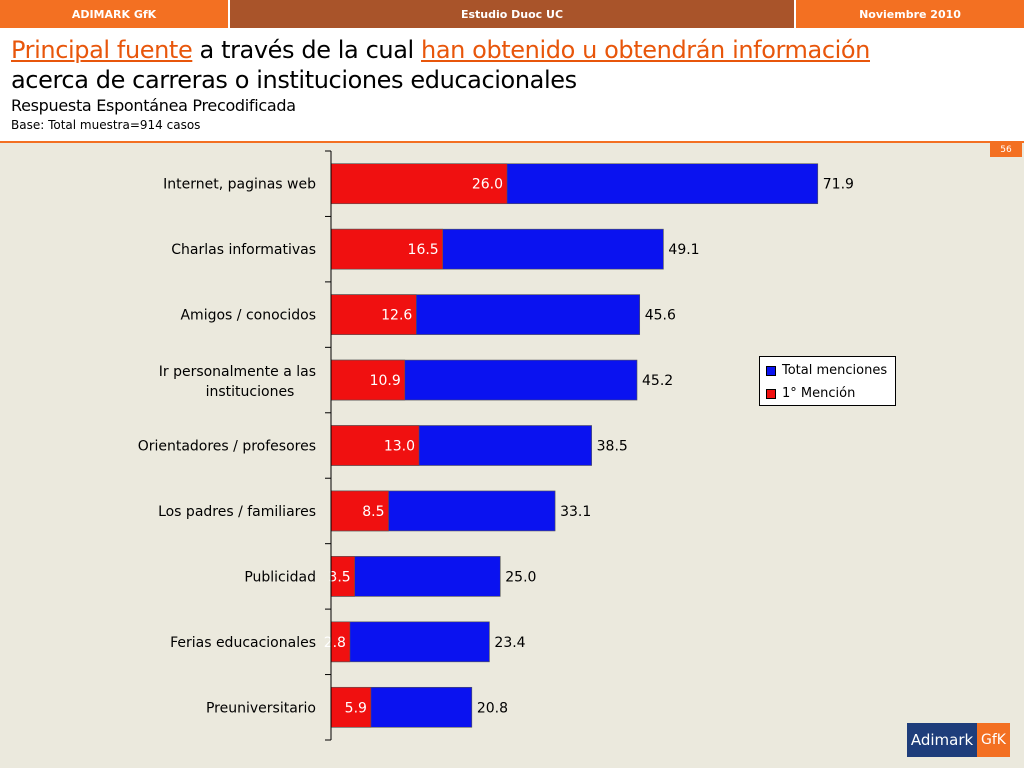 The width and height of the screenshot is (1024, 768). What do you see at coordinates (835, 370) in the screenshot?
I see `legend-label-total: Total menciones` at bounding box center [835, 370].